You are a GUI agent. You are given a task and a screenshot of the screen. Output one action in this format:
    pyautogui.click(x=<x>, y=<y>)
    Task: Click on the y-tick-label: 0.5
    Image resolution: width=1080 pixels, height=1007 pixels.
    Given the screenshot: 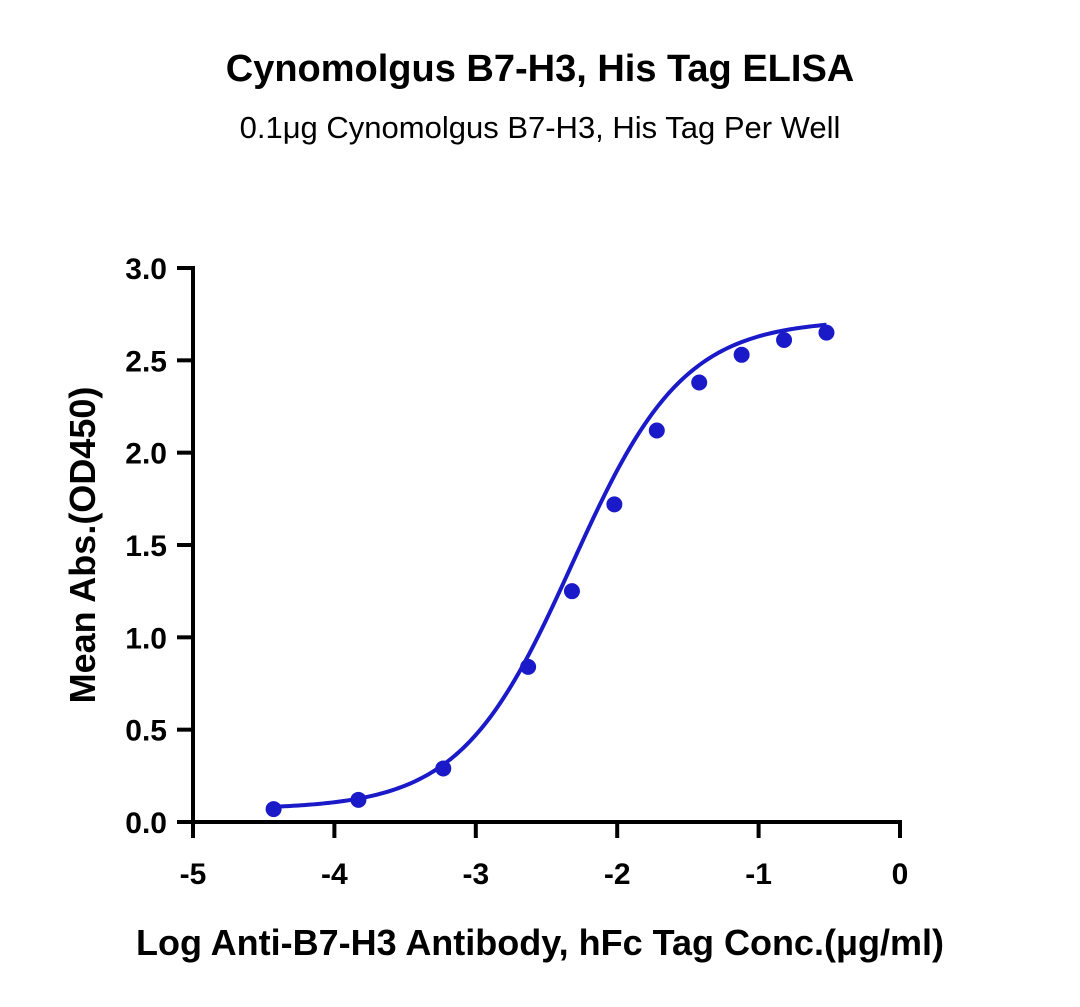 What is the action you would take?
    pyautogui.click(x=146, y=731)
    